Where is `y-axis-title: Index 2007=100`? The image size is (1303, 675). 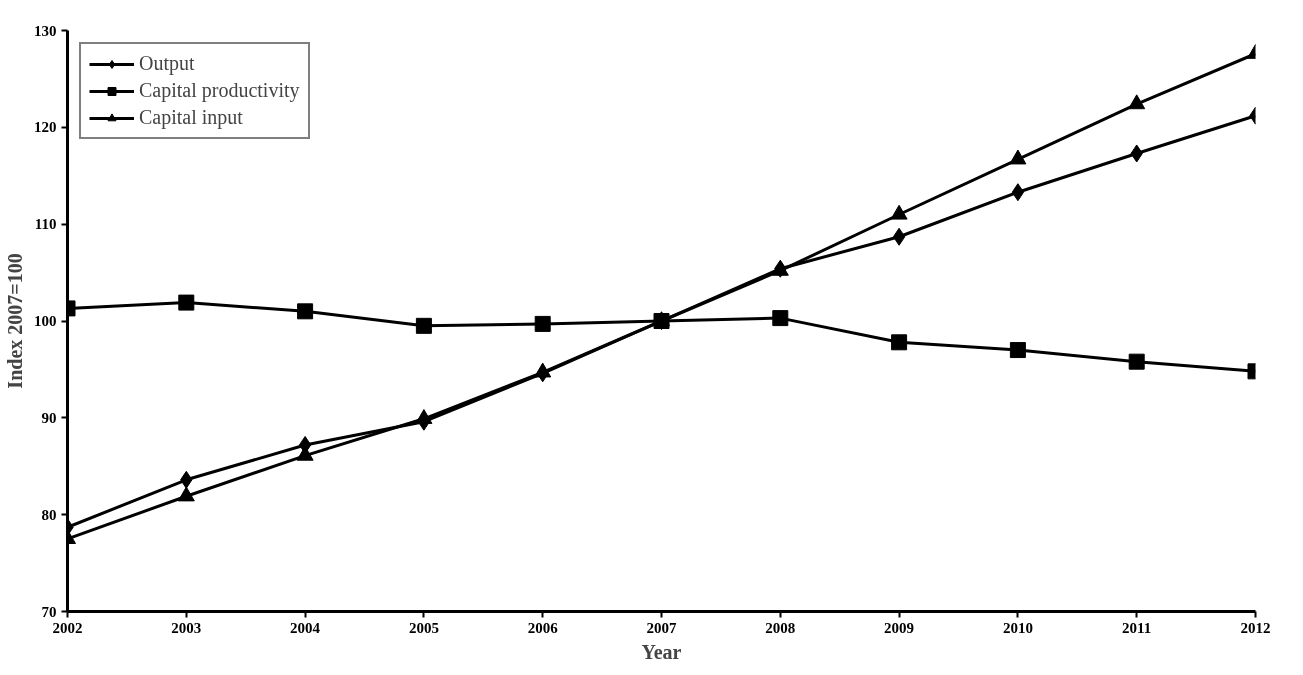
y-axis-title: Index 2007=100 is located at coordinates (15, 321).